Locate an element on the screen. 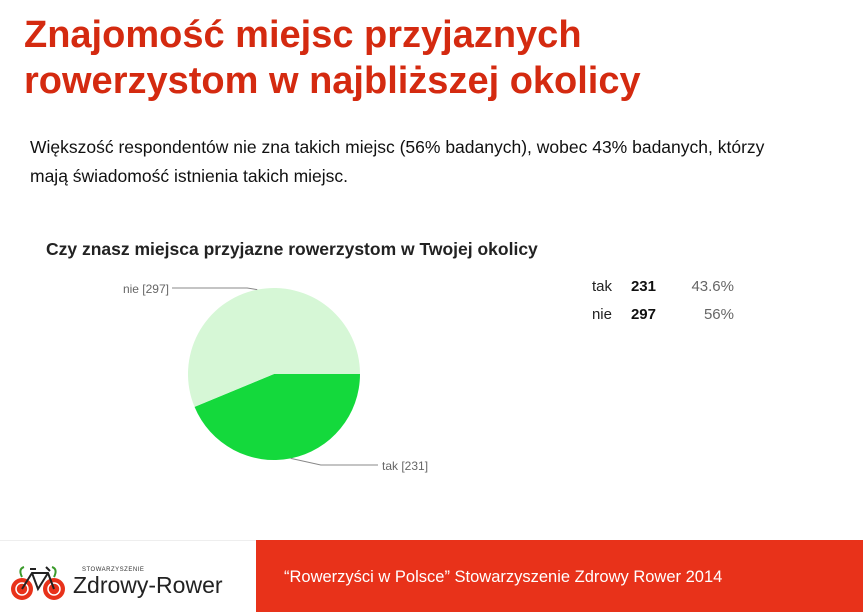 The width and height of the screenshot is (863, 613). pie-callout-line-nie is located at coordinates (215, 289).